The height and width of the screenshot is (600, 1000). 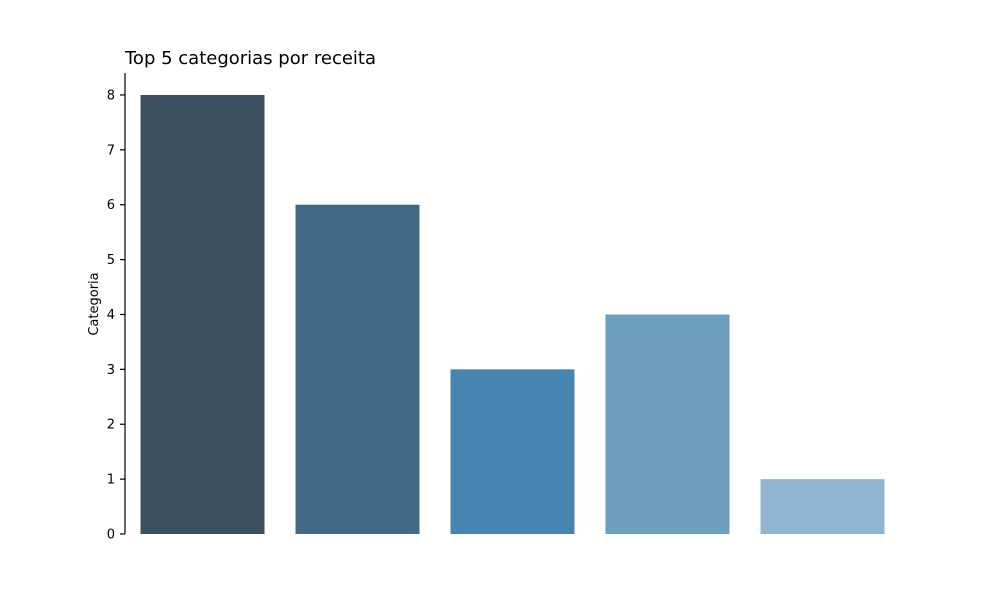 What do you see at coordinates (116, 308) in the screenshot?
I see `y-axis: 0 1 2 3 4 5 6 7 8` at bounding box center [116, 308].